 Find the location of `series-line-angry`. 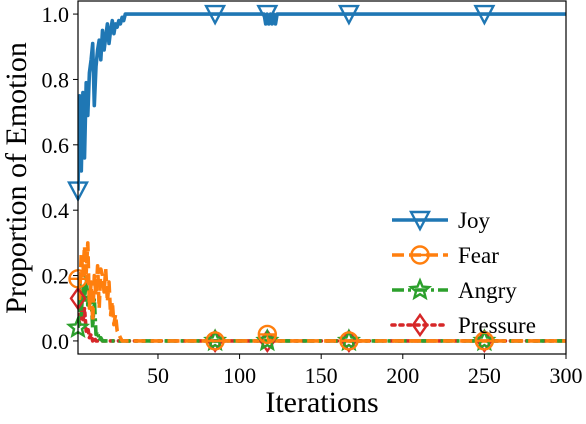

series-line-angry is located at coordinates (322, 308).